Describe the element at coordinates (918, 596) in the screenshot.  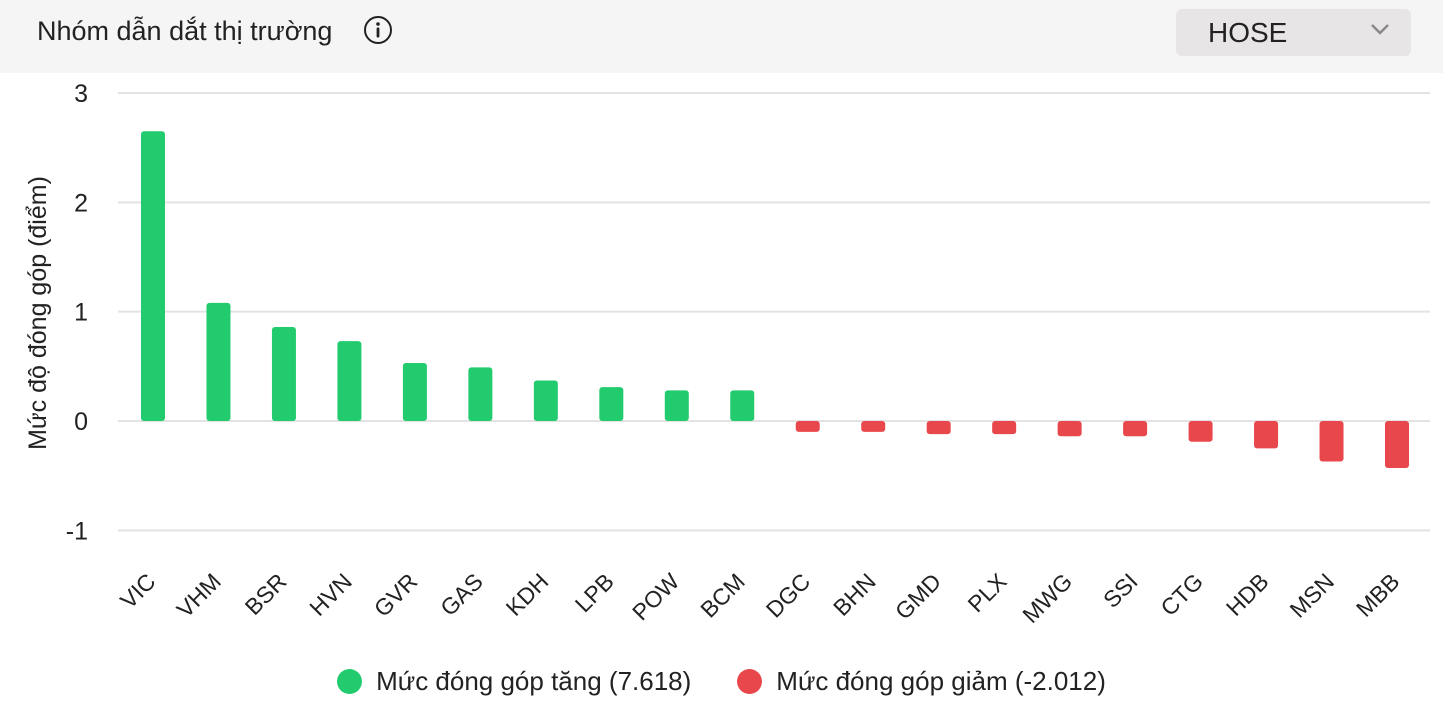
I see `x-tick-label: GMD` at that location.